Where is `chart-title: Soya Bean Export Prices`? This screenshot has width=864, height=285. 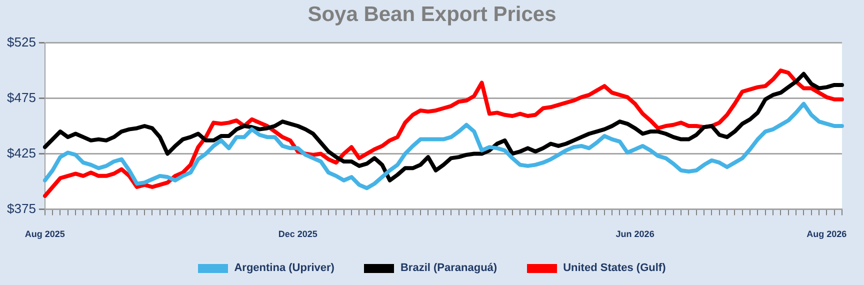
chart-title: Soya Bean Export Prices is located at coordinates (432, 15).